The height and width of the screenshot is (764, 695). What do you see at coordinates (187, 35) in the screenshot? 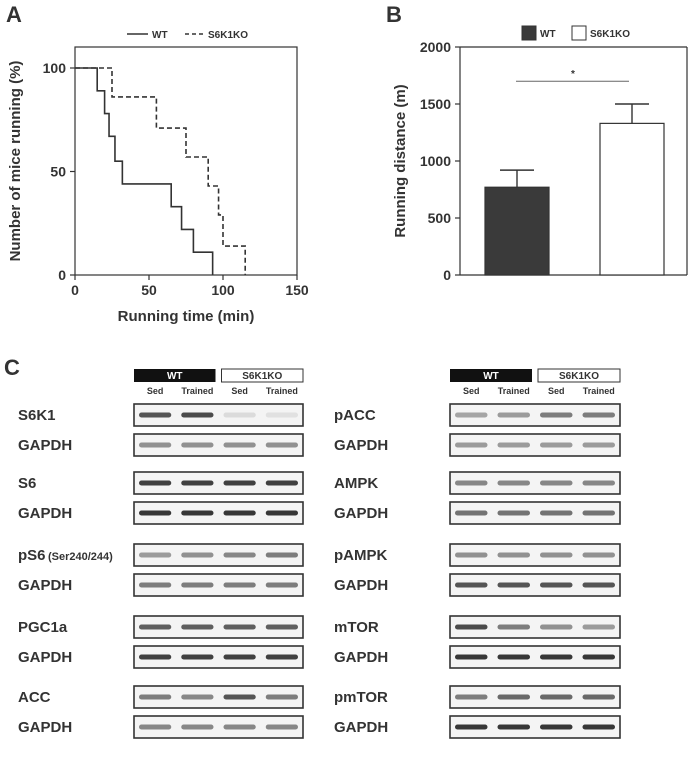
I see `legend: WT S6K1KO` at bounding box center [187, 35].